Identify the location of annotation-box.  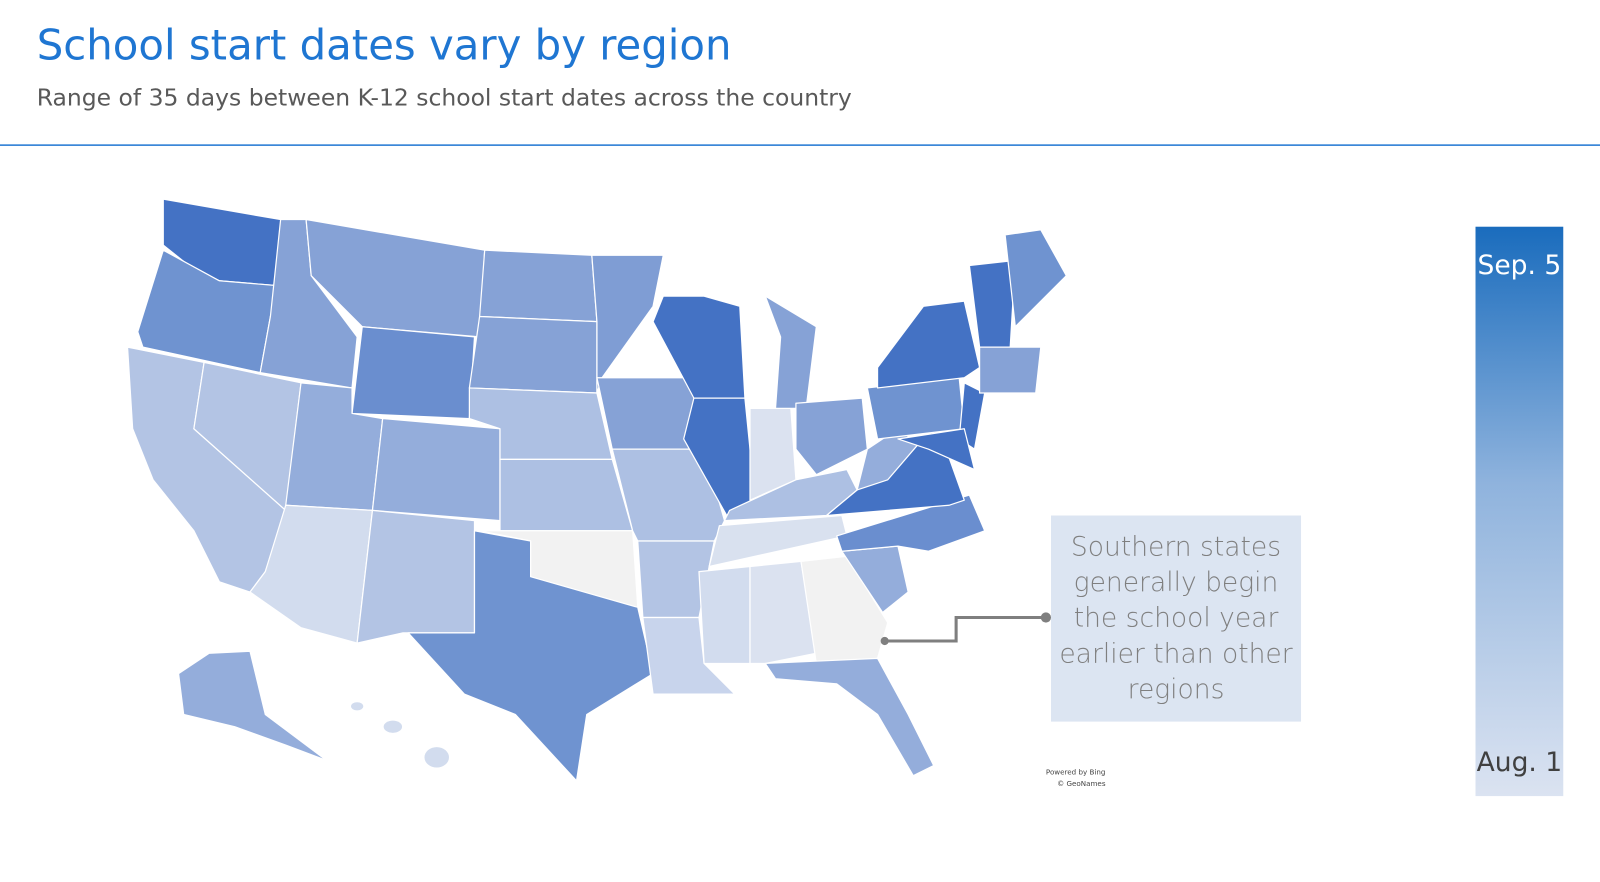
(1176, 618).